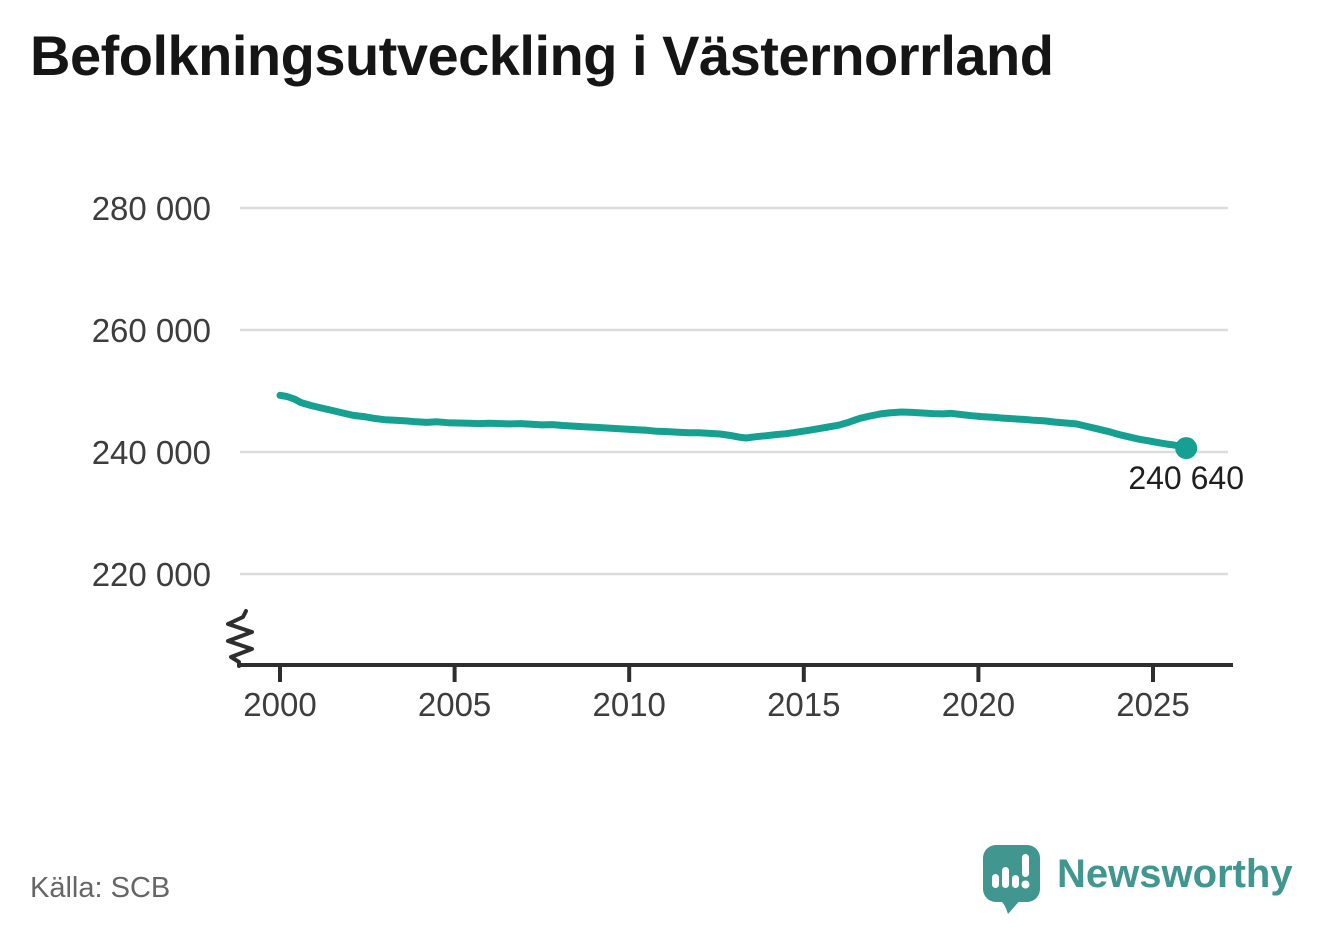 This screenshot has height=939, width=1322. What do you see at coordinates (1011, 873) in the screenshot?
I see `speech-bubble-body` at bounding box center [1011, 873].